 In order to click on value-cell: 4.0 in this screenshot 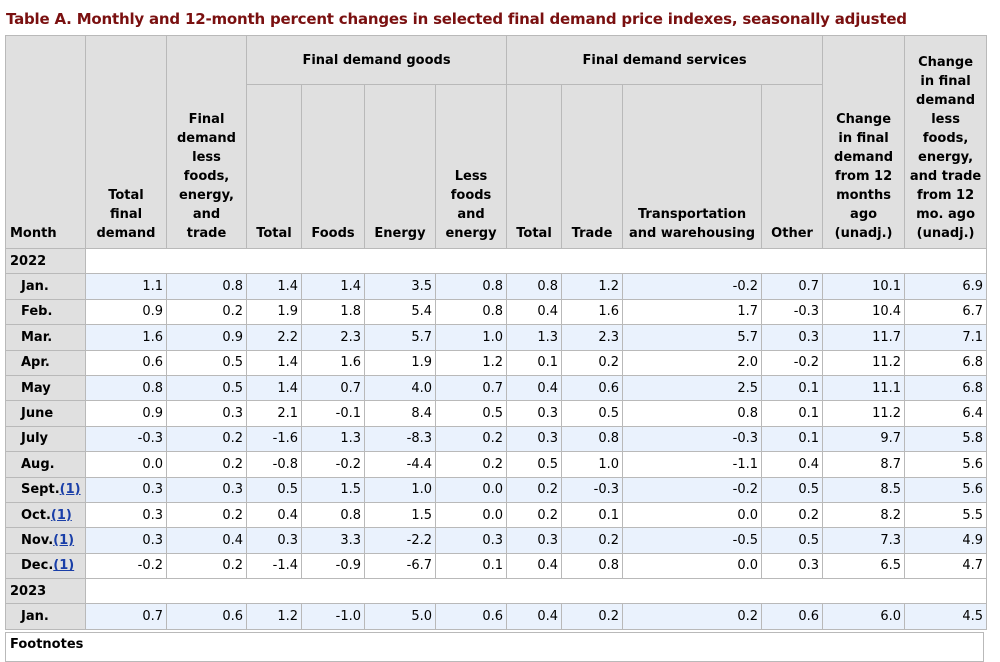, I will do `click(400, 388)`.